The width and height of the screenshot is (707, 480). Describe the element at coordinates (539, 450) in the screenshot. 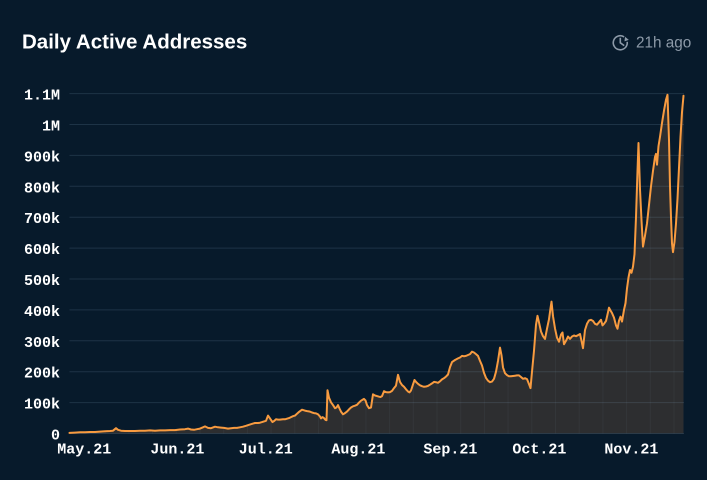

I see `svg-text: Oct.21` at that location.